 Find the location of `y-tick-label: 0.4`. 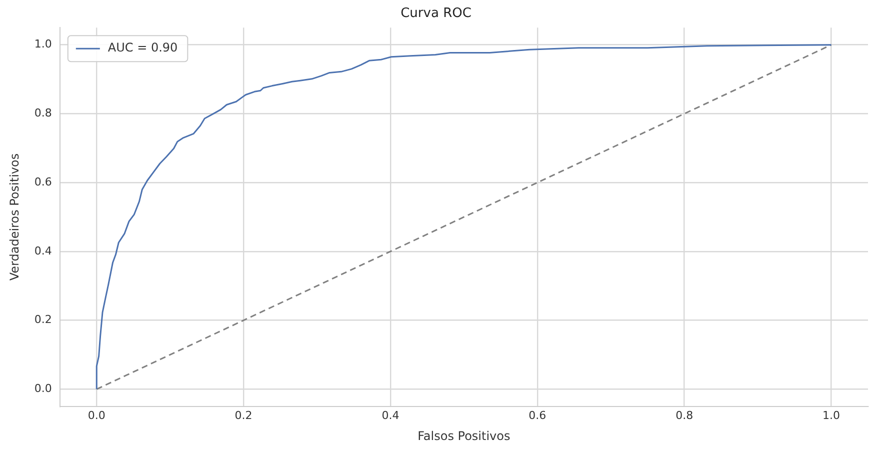

y-tick-label: 0.4 is located at coordinates (43, 251).